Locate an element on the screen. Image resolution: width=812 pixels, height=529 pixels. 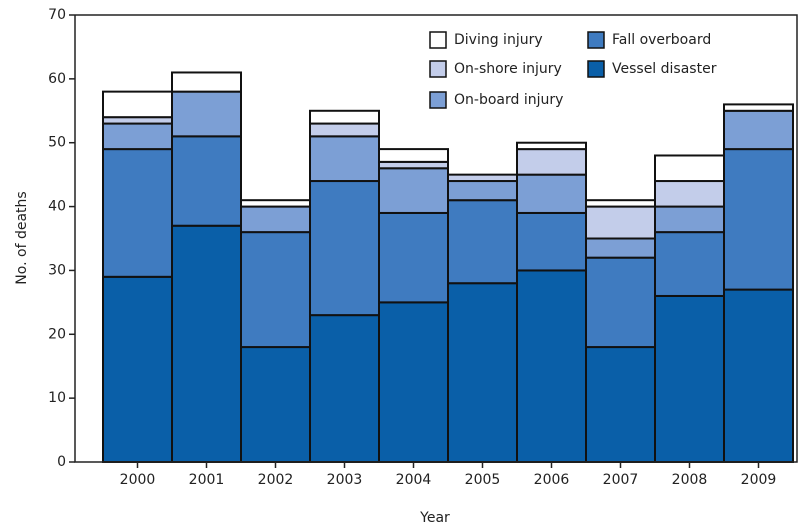
x-tick-label: 2007 is located at coordinates (621, 480).